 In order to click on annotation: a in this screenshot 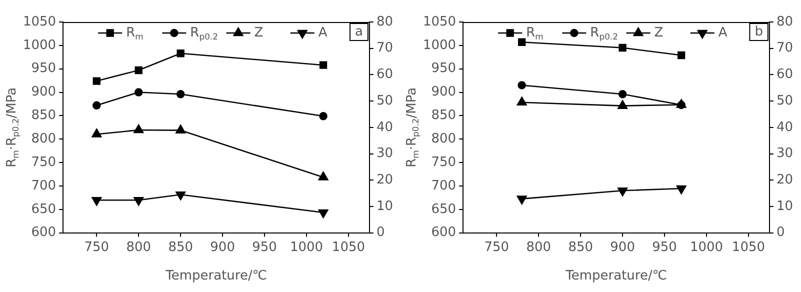, I will do `click(358, 32)`.